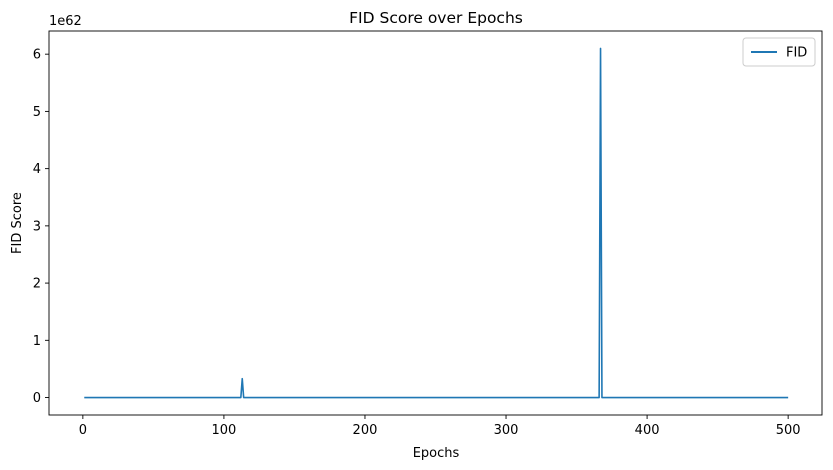 The height and width of the screenshot is (470, 833). Describe the element at coordinates (83, 430) in the screenshot. I see `x-tick-label: 0` at that location.